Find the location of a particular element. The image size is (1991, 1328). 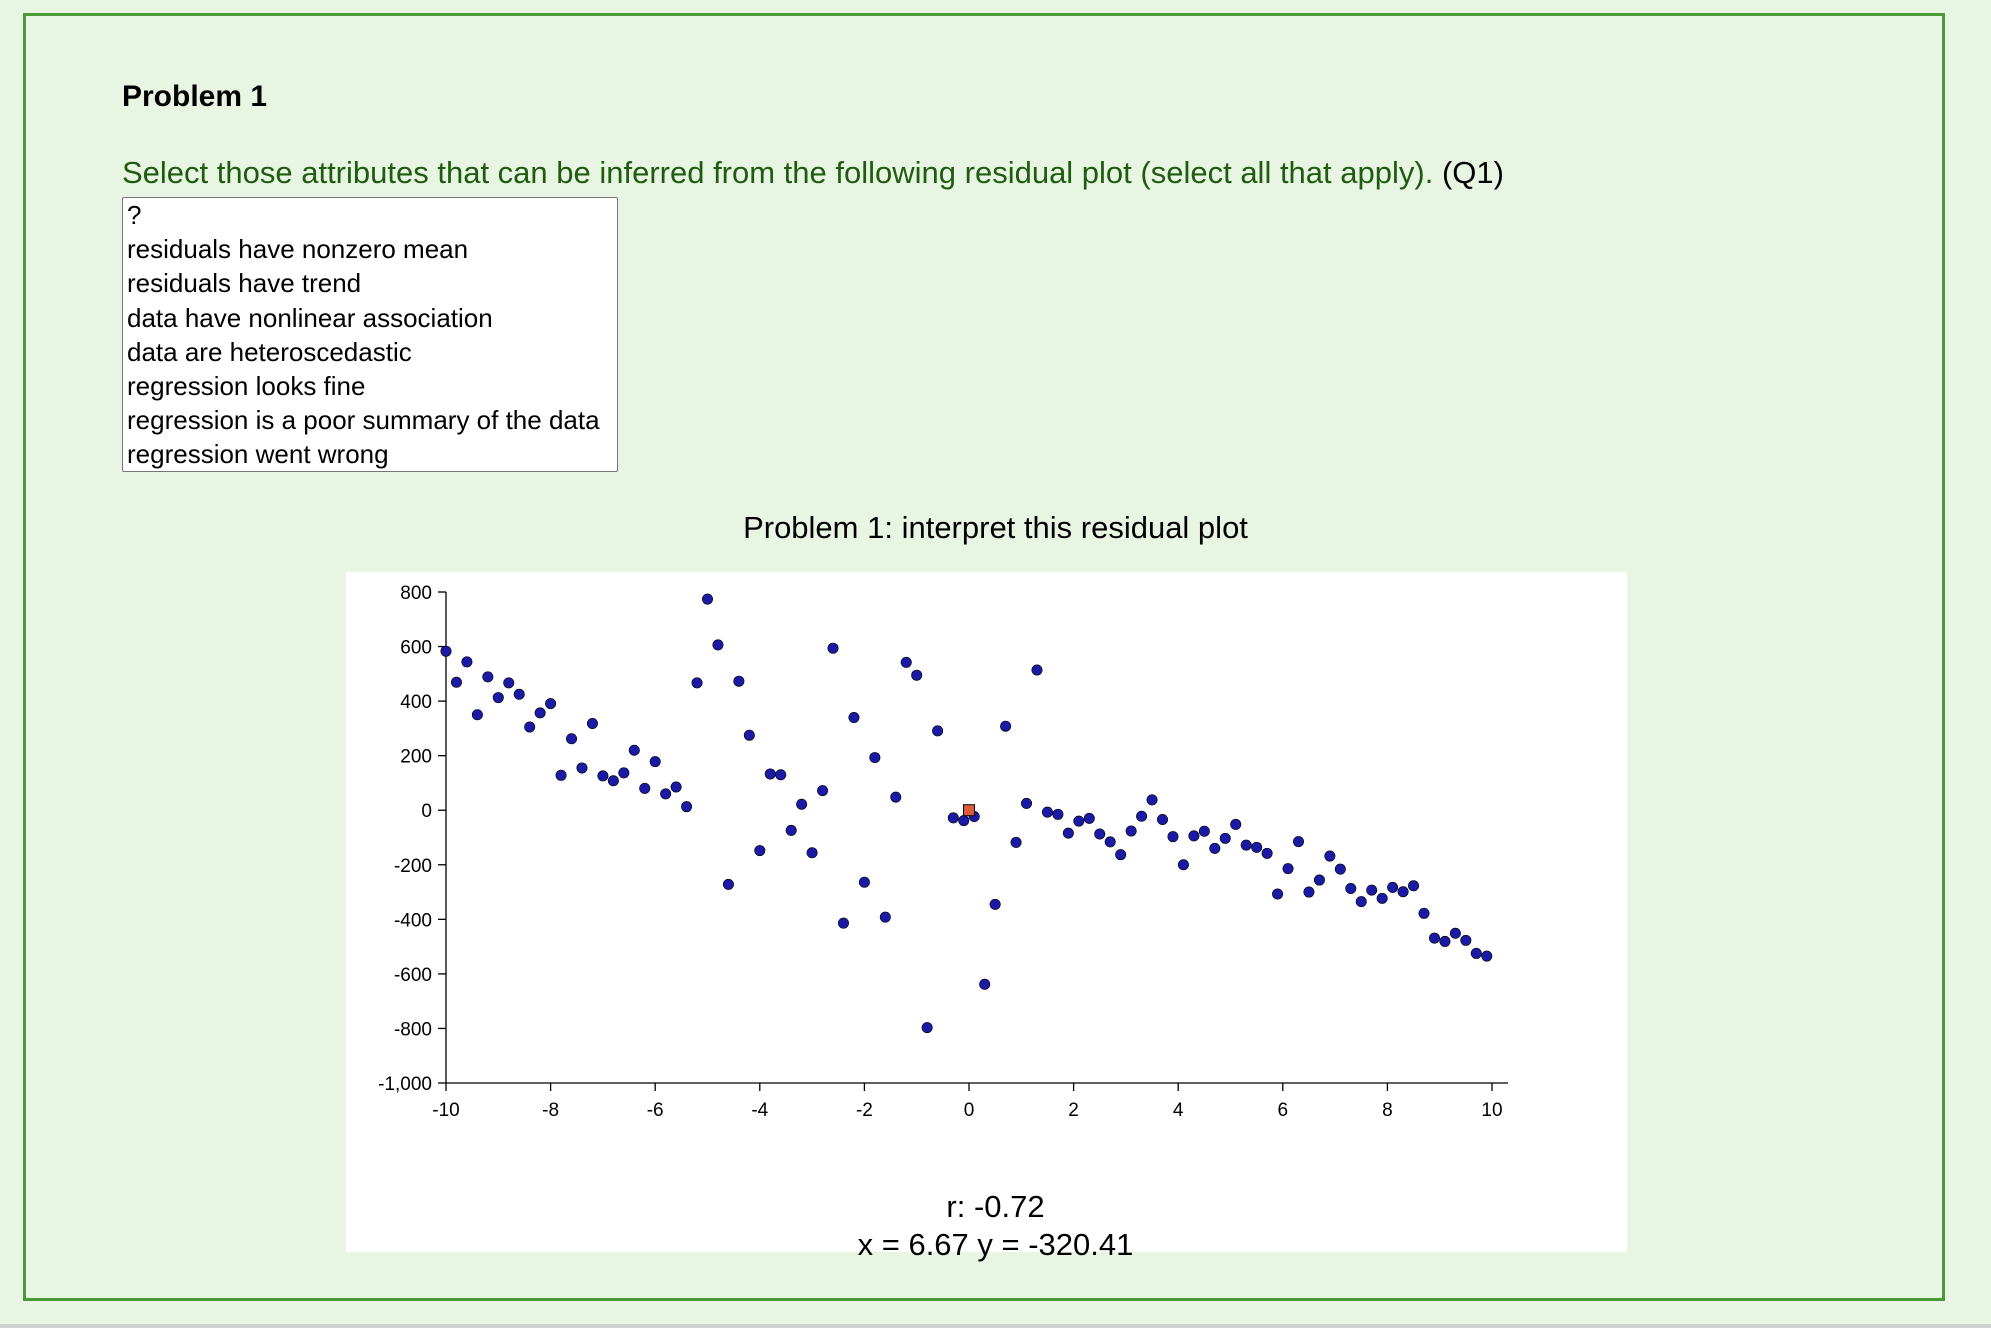

attribute-option: regression went wrong is located at coordinates (258, 454).